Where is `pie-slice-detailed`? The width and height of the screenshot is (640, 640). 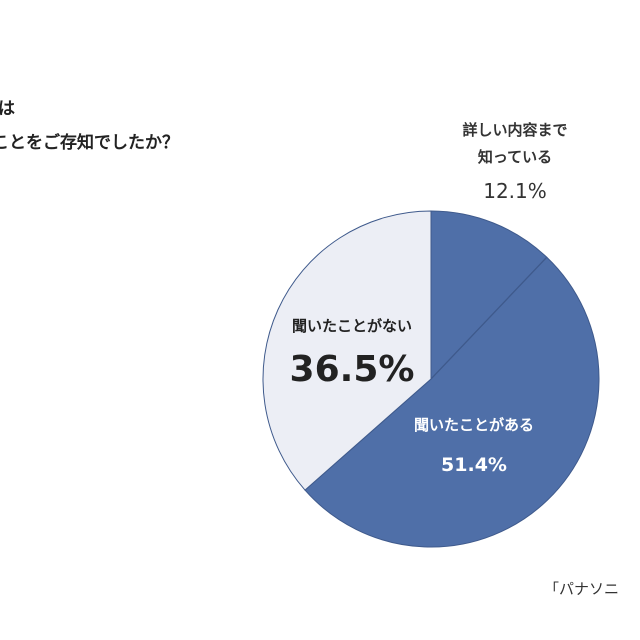 pie-slice-detailed is located at coordinates (489, 295).